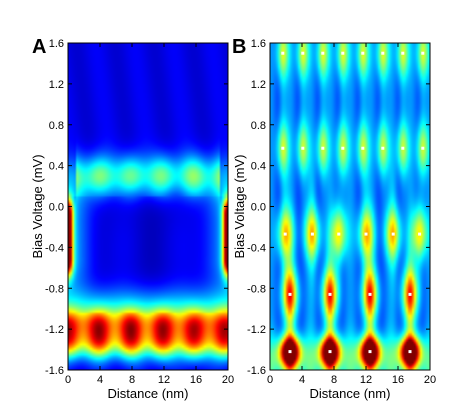  What do you see at coordinates (239, 47) in the screenshot?
I see `panel-letter: B` at bounding box center [239, 47].